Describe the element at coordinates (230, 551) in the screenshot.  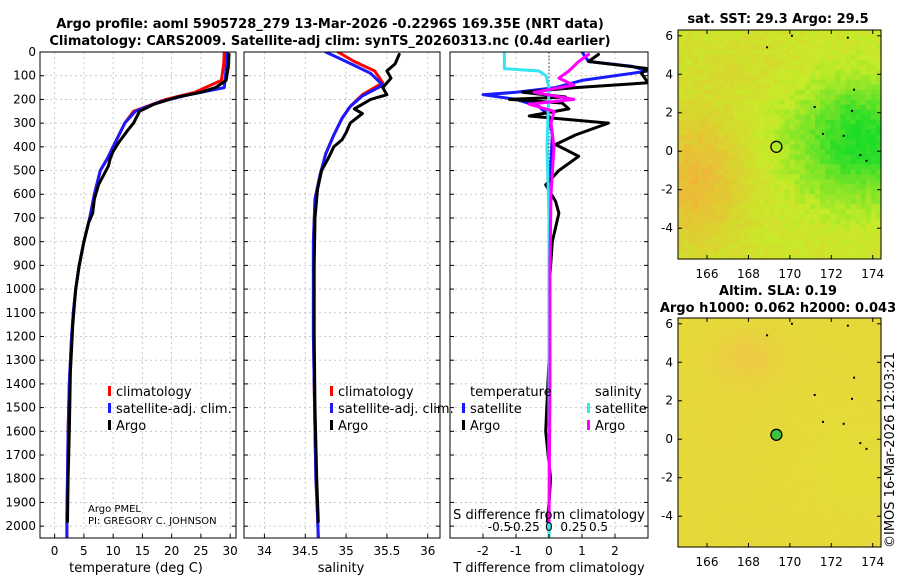
I see `xtick-label: 30` at that location.